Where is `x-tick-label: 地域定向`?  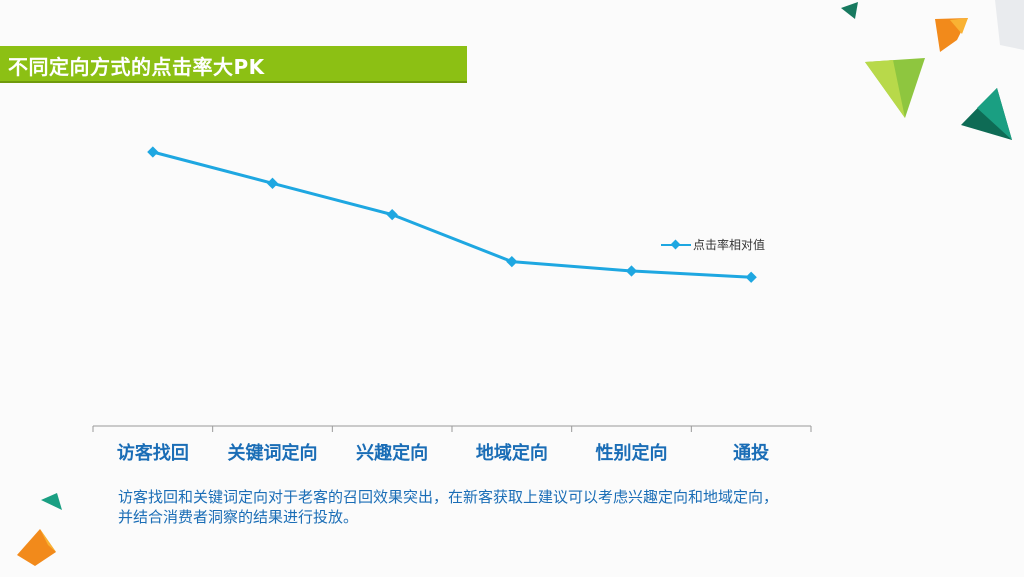
x-tick-label: 地域定向 is located at coordinates (511, 453).